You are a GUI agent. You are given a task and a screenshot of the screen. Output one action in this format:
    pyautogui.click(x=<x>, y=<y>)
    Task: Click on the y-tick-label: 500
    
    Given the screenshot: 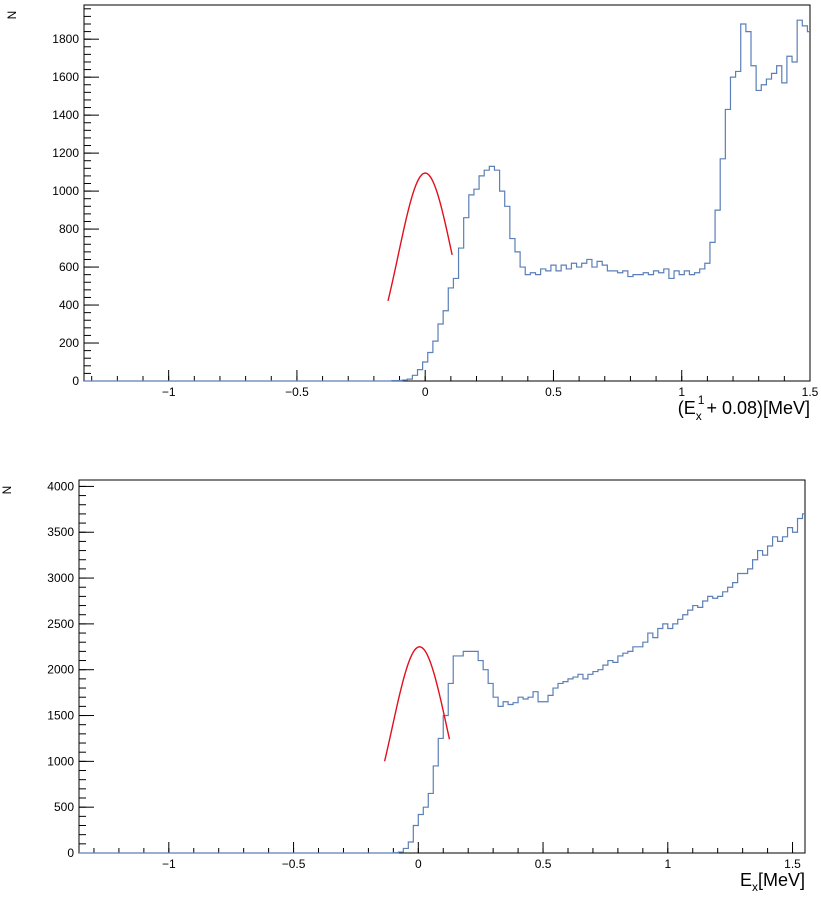 What is the action you would take?
    pyautogui.click(x=64, y=807)
    